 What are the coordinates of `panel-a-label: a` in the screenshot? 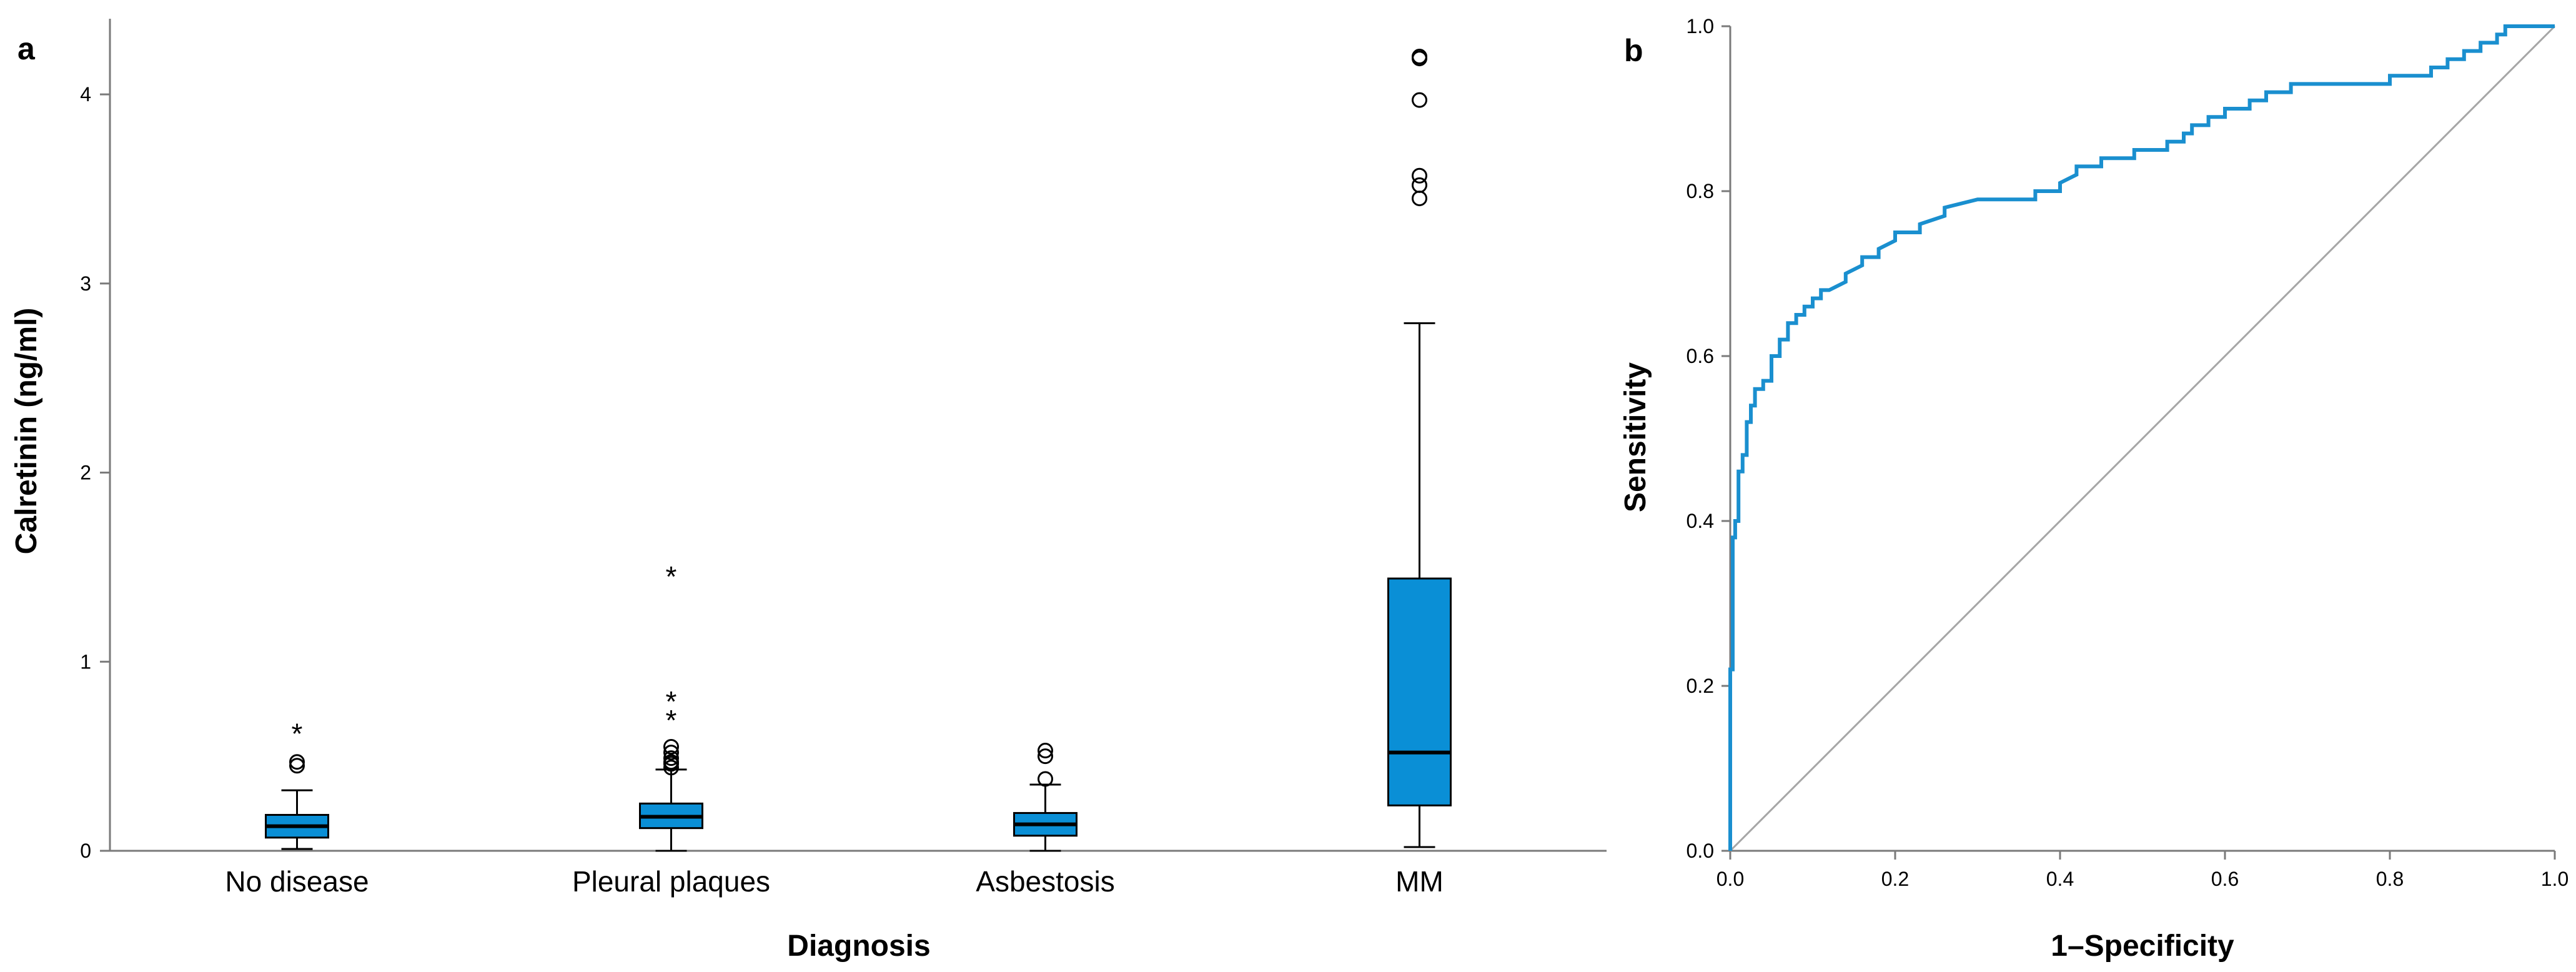 It's located at (26, 48).